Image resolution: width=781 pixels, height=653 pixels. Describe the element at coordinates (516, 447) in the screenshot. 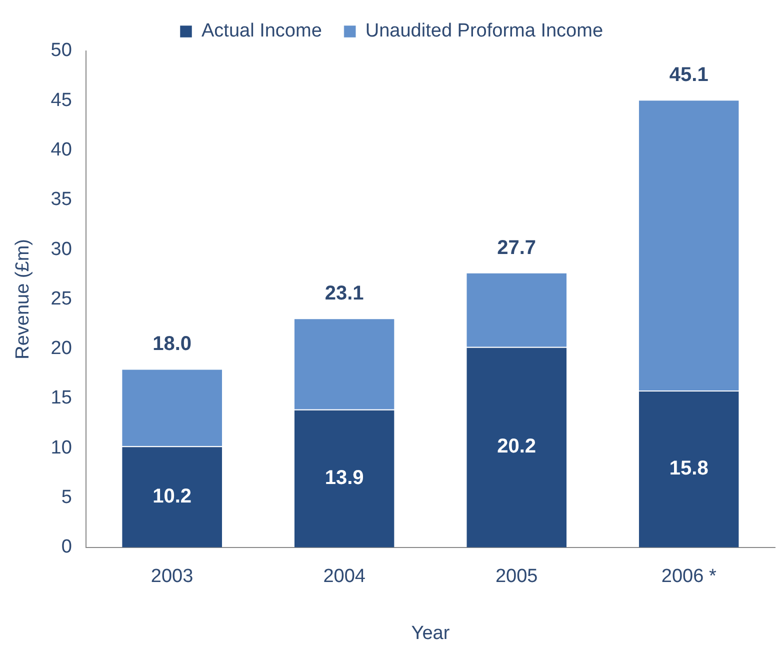

I see `data-label: 20.2` at that location.